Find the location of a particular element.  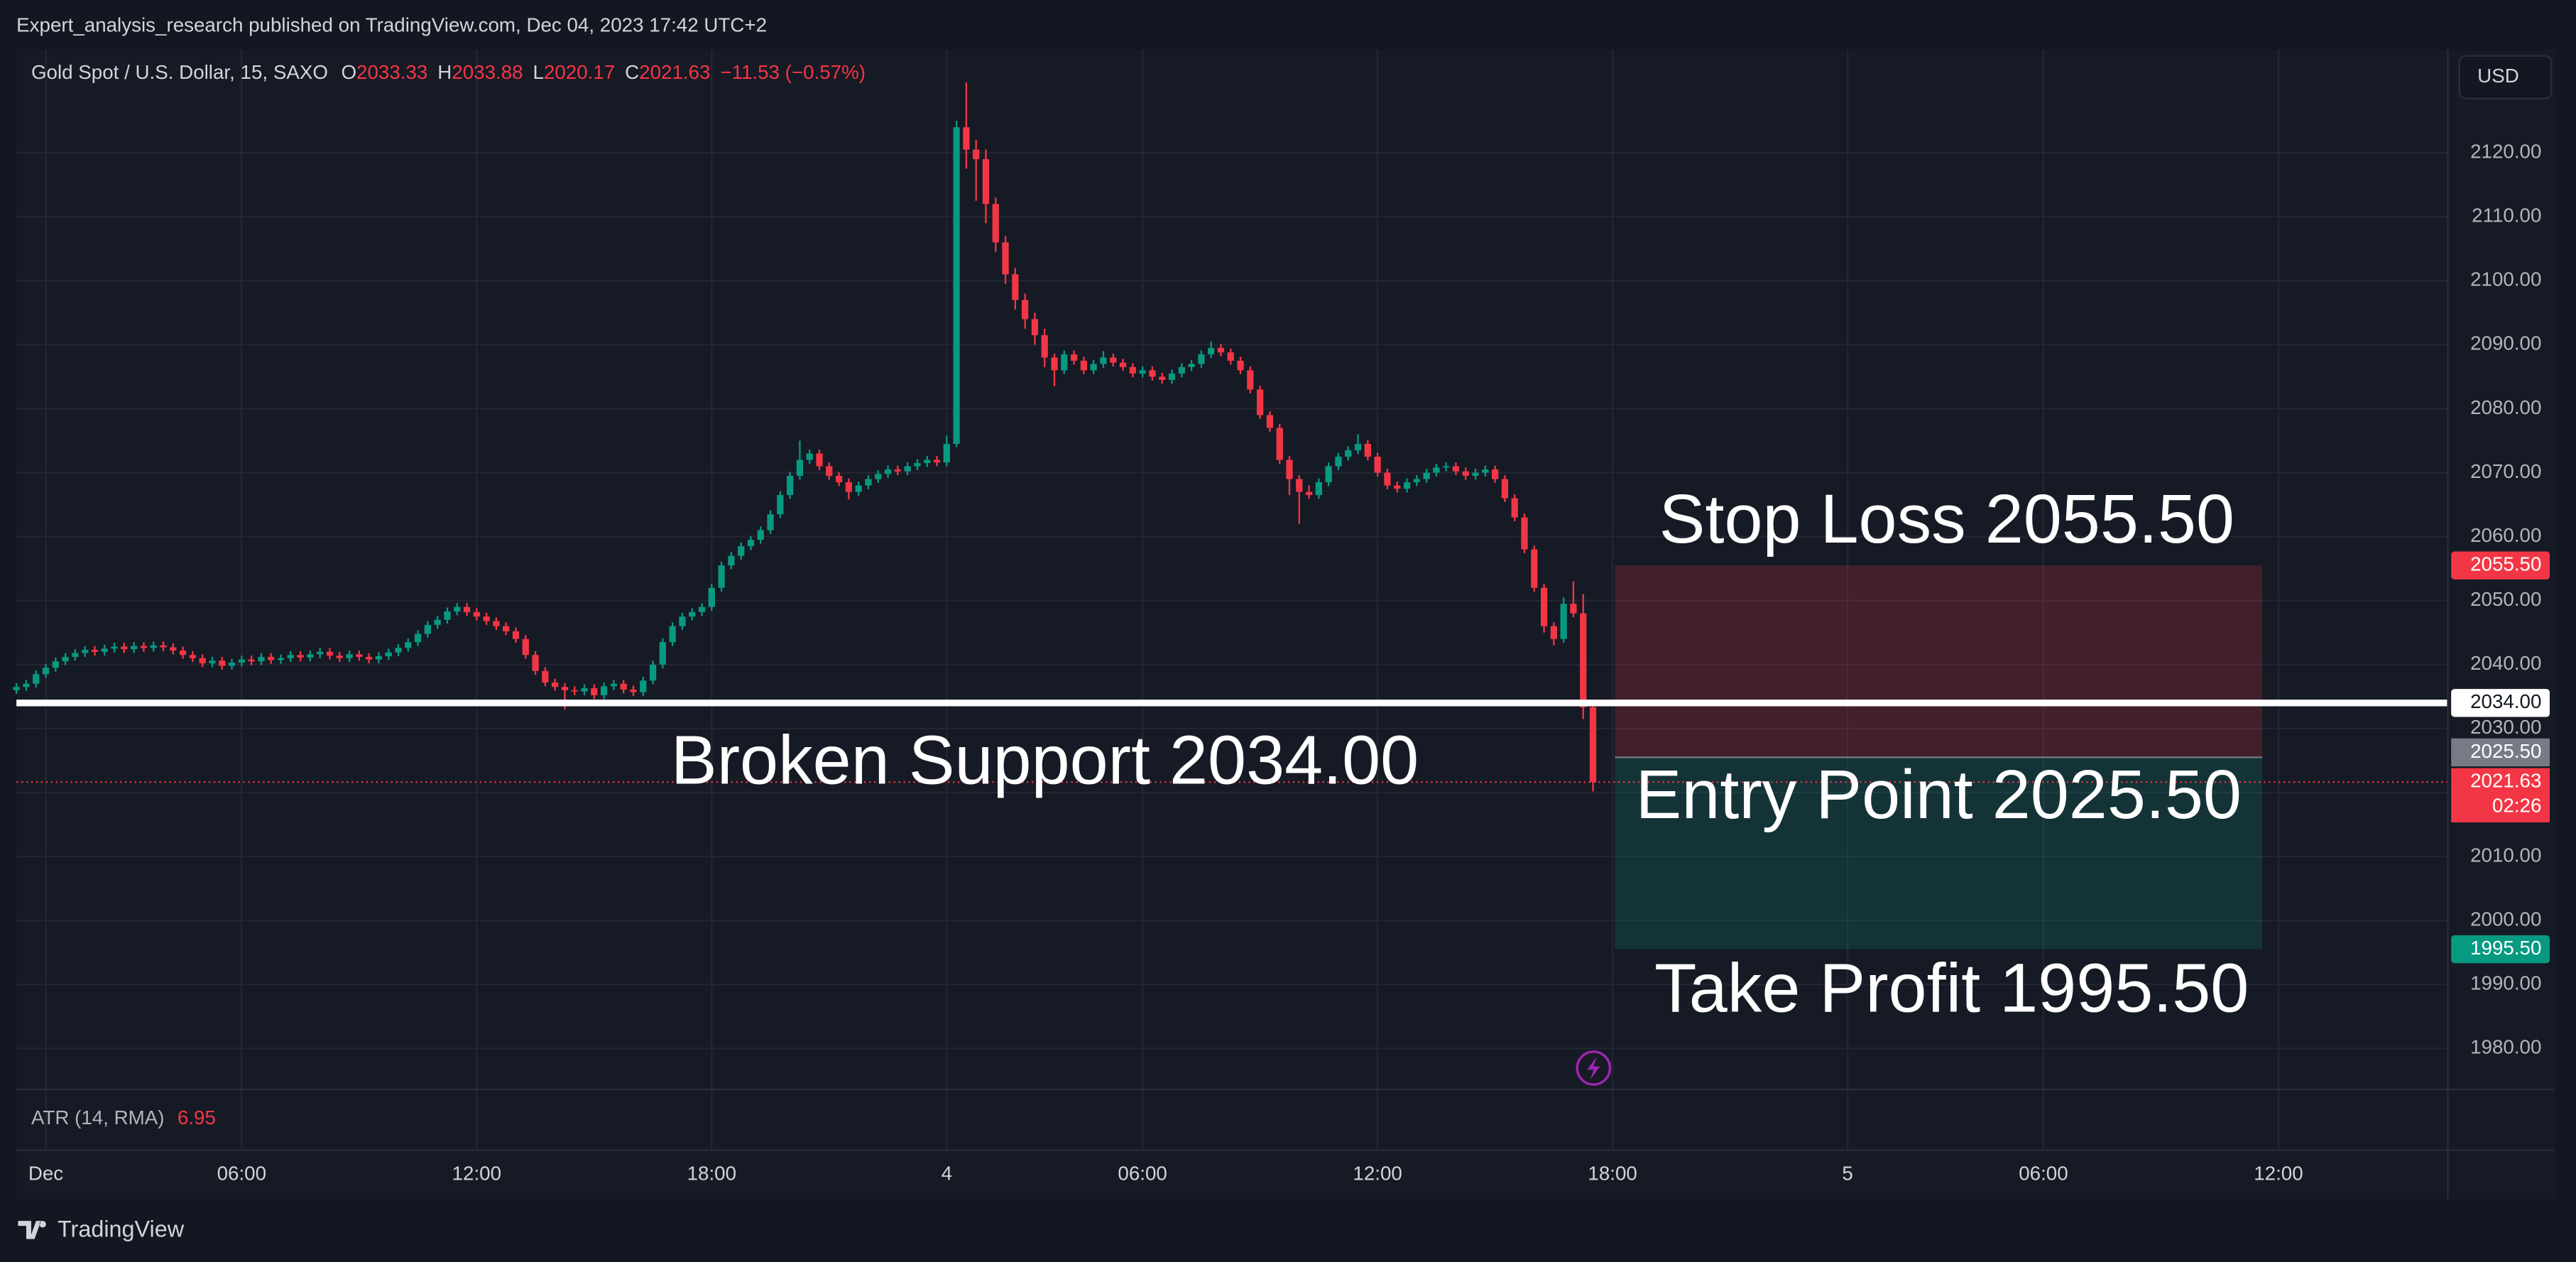

price-badge is located at coordinates (2500, 949).